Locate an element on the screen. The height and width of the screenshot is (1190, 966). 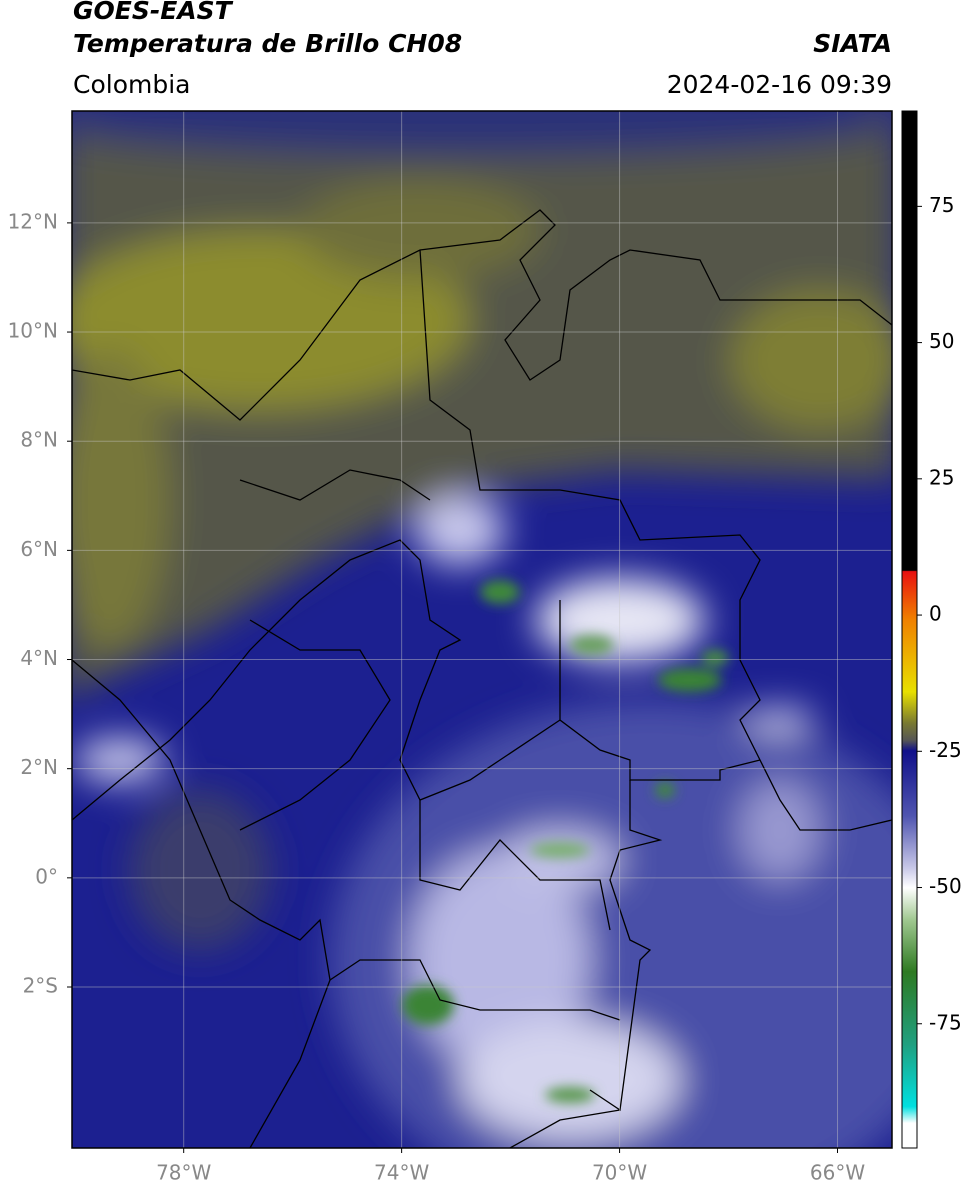
lon-tick-label: 70°W is located at coordinates (619, 1173).